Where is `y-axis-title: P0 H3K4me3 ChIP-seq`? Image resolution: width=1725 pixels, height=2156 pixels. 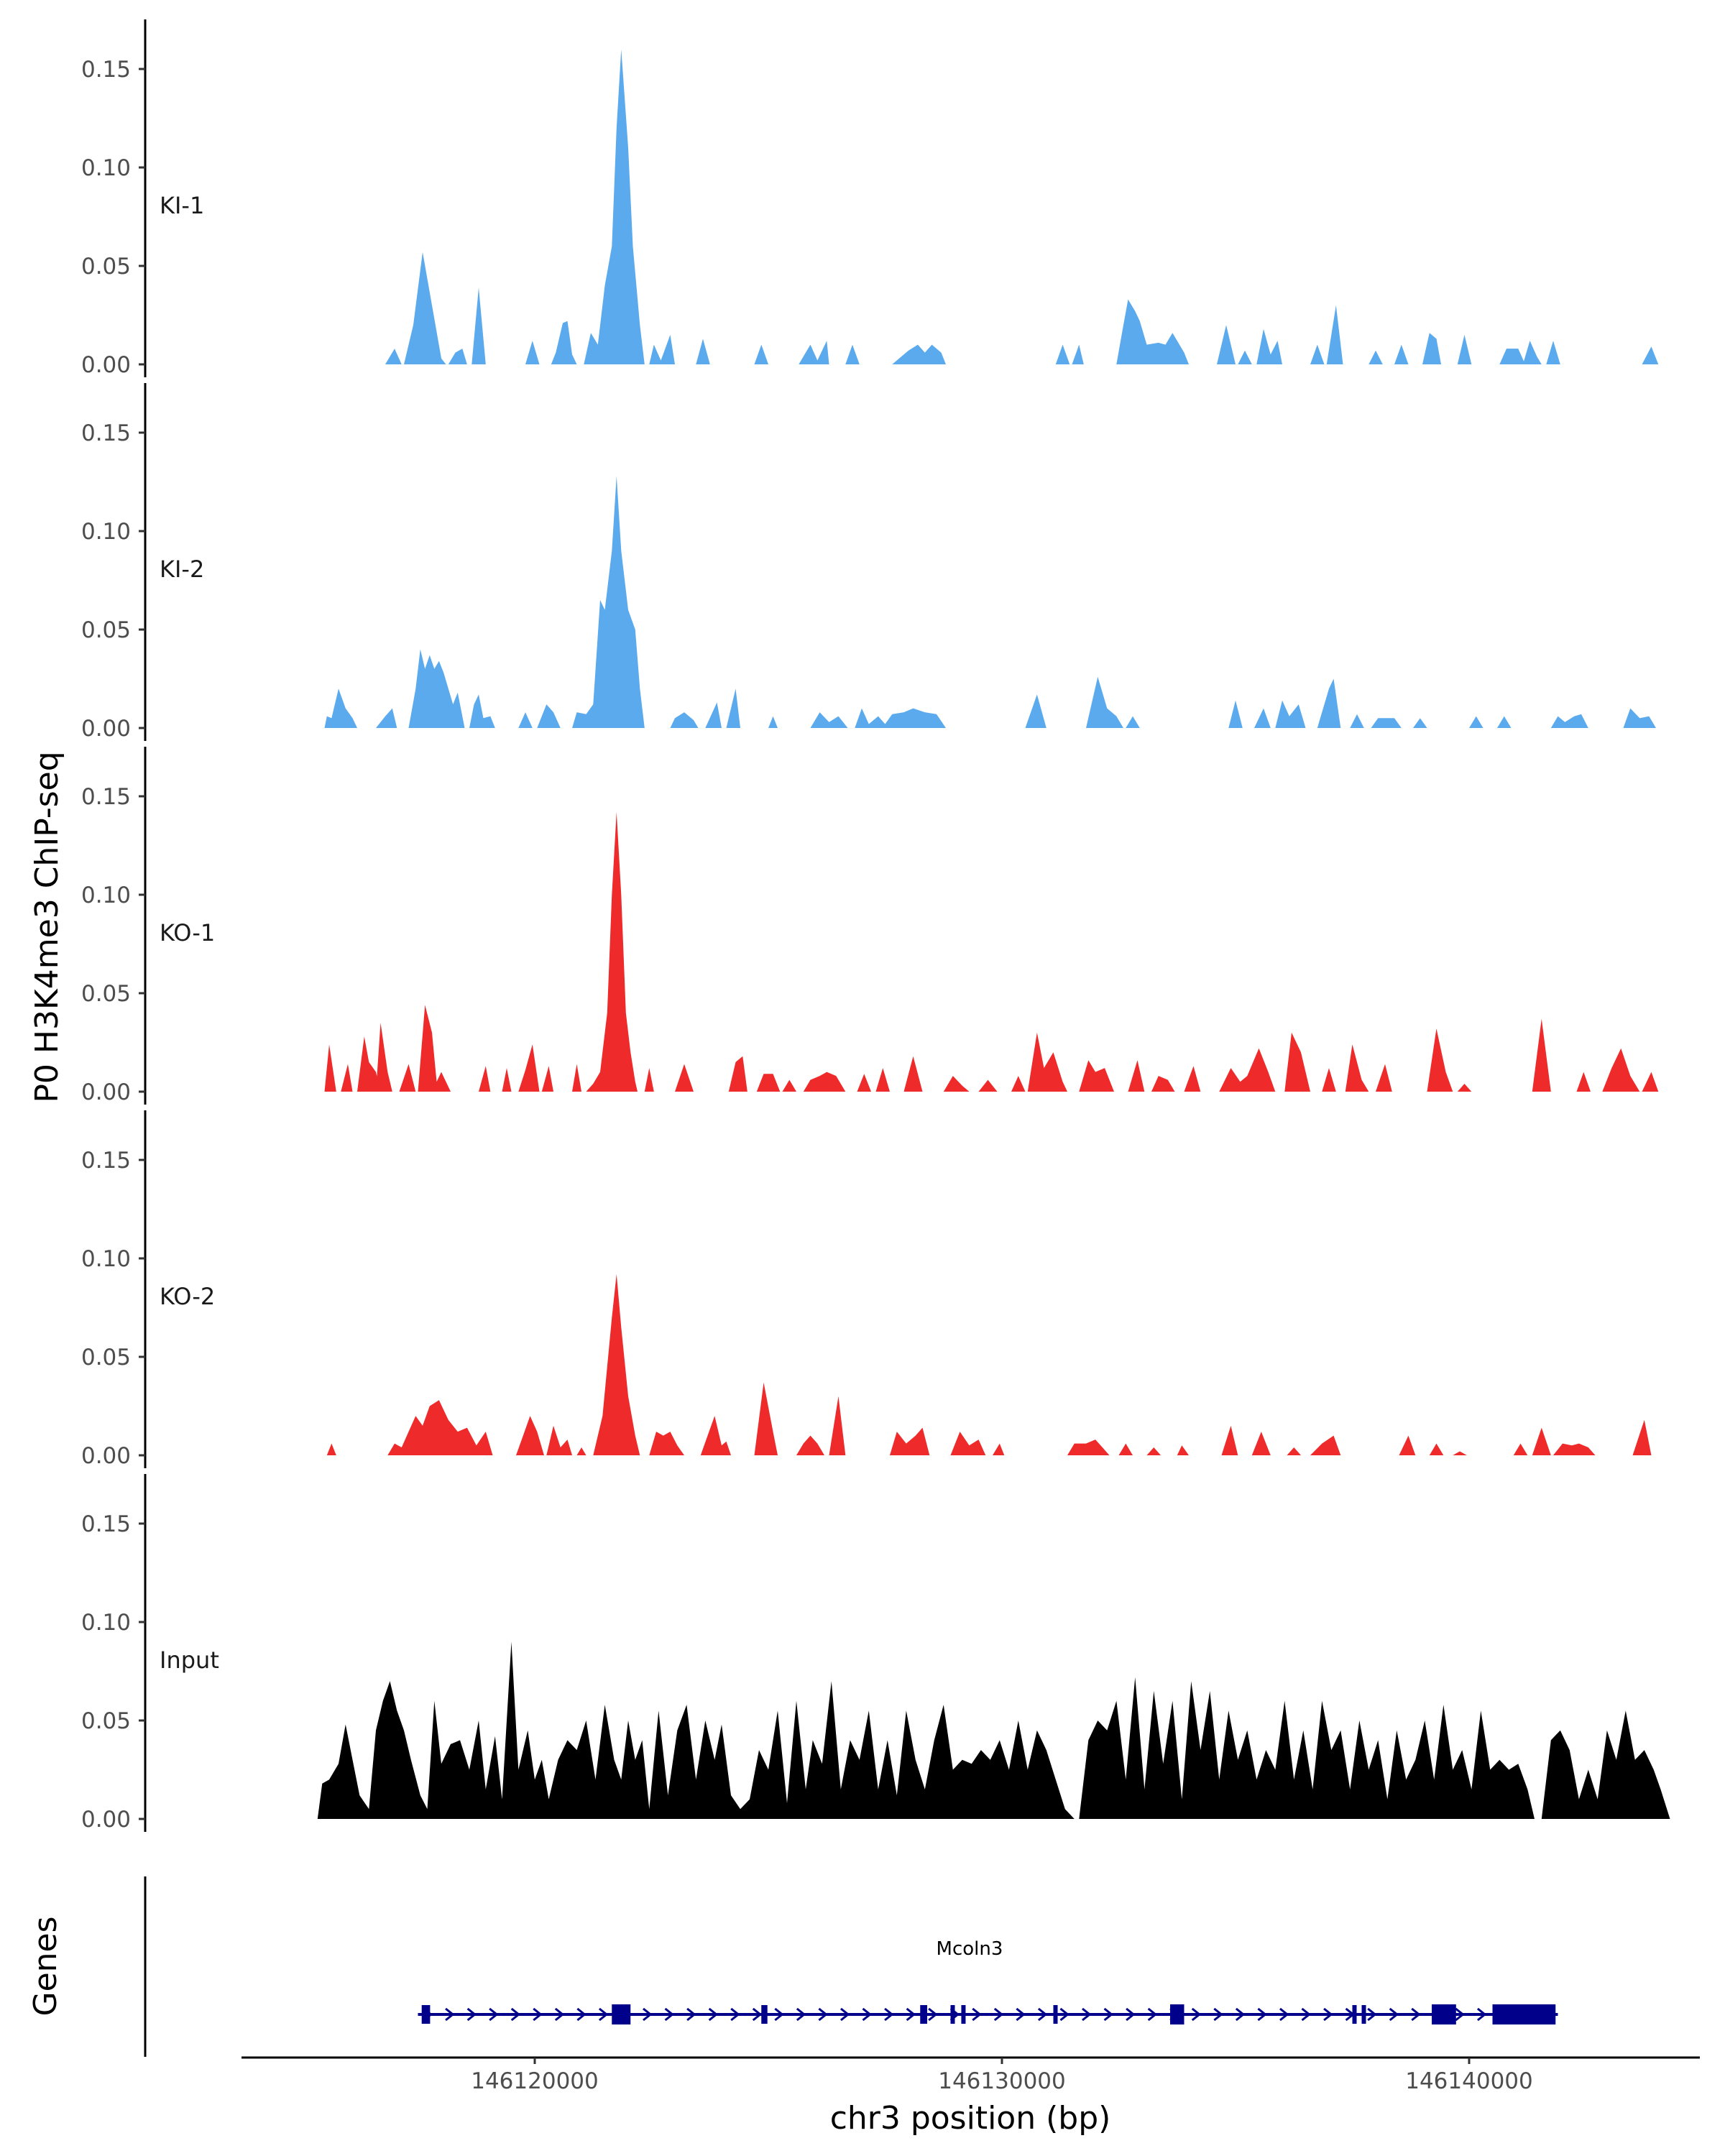 y-axis-title: P0 H3K4me3 ChIP-seq is located at coordinates (47, 927).